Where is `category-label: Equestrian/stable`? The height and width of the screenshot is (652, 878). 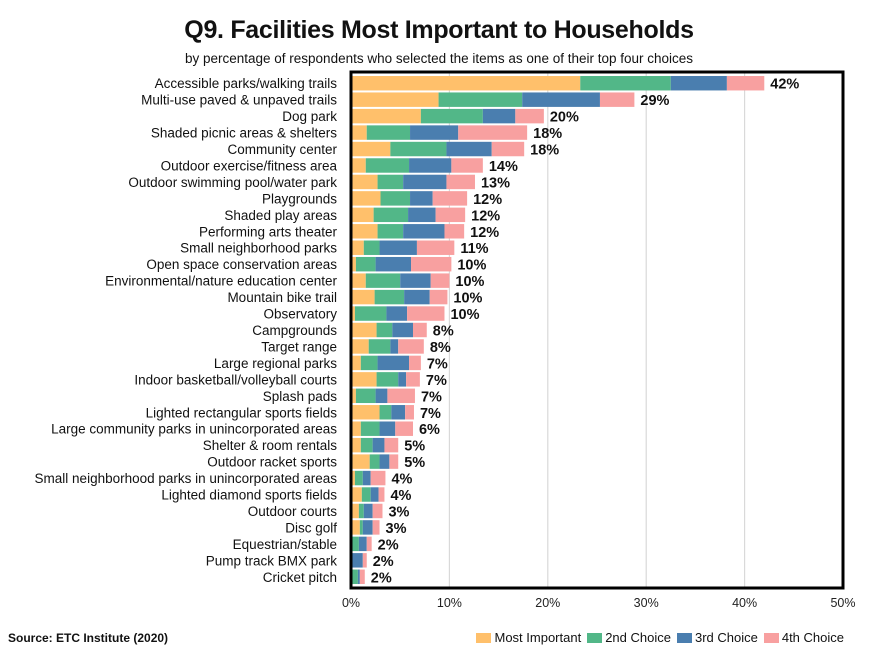 category-label: Equestrian/stable is located at coordinates (285, 544).